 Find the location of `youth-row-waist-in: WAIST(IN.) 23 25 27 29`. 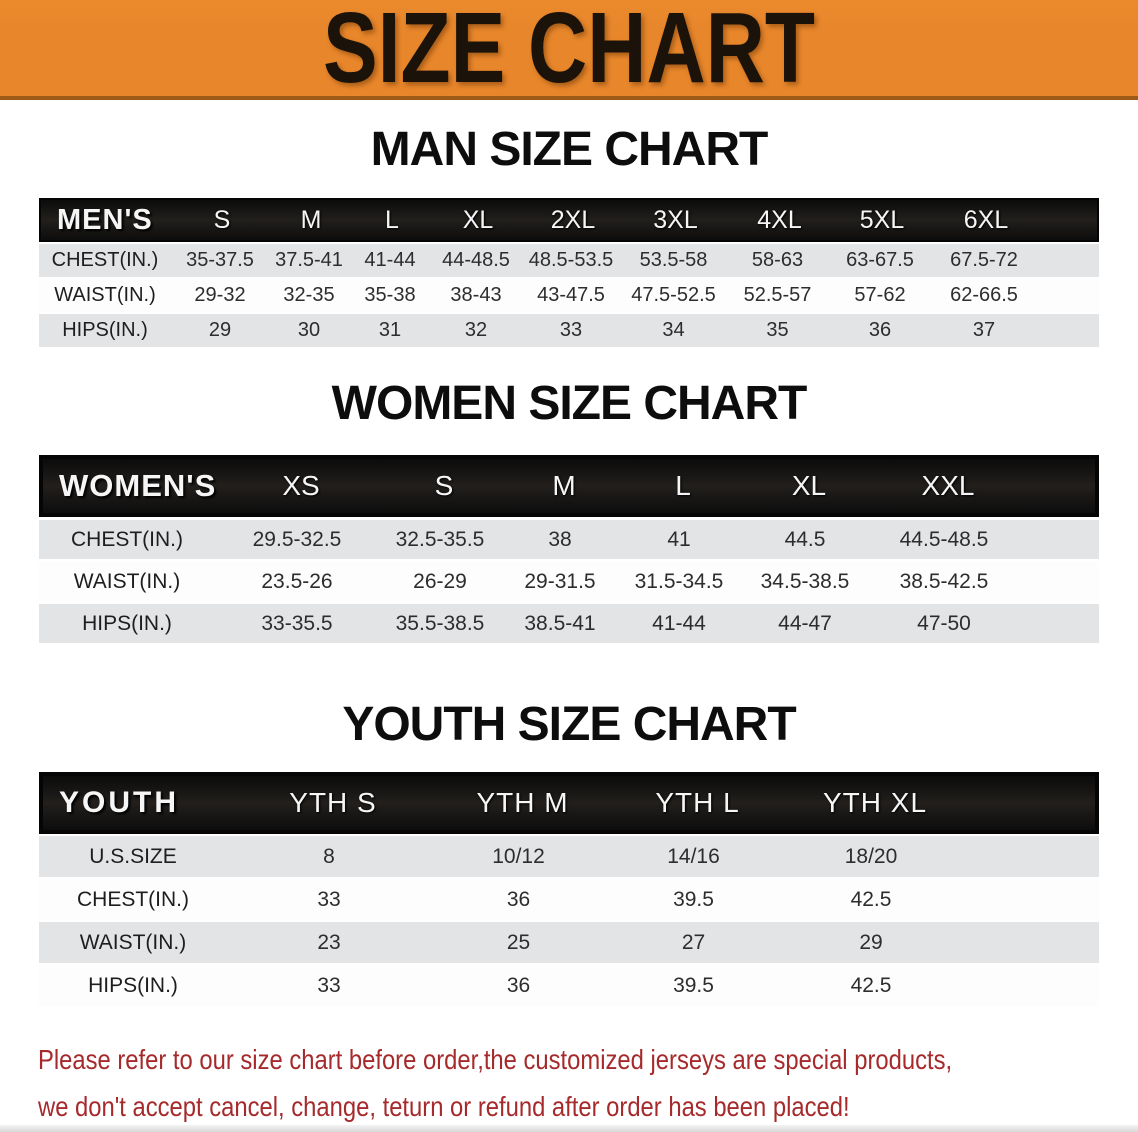

youth-row-waist-in: WAIST(IN.) 23 25 27 29 is located at coordinates (569, 942).